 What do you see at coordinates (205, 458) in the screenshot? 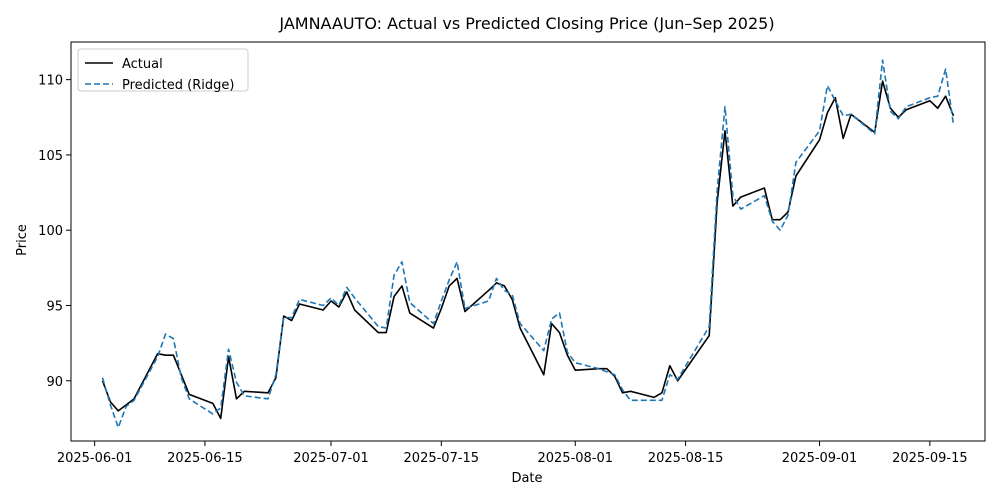
I see `x-tick-label: 2025-06-15` at bounding box center [205, 458].